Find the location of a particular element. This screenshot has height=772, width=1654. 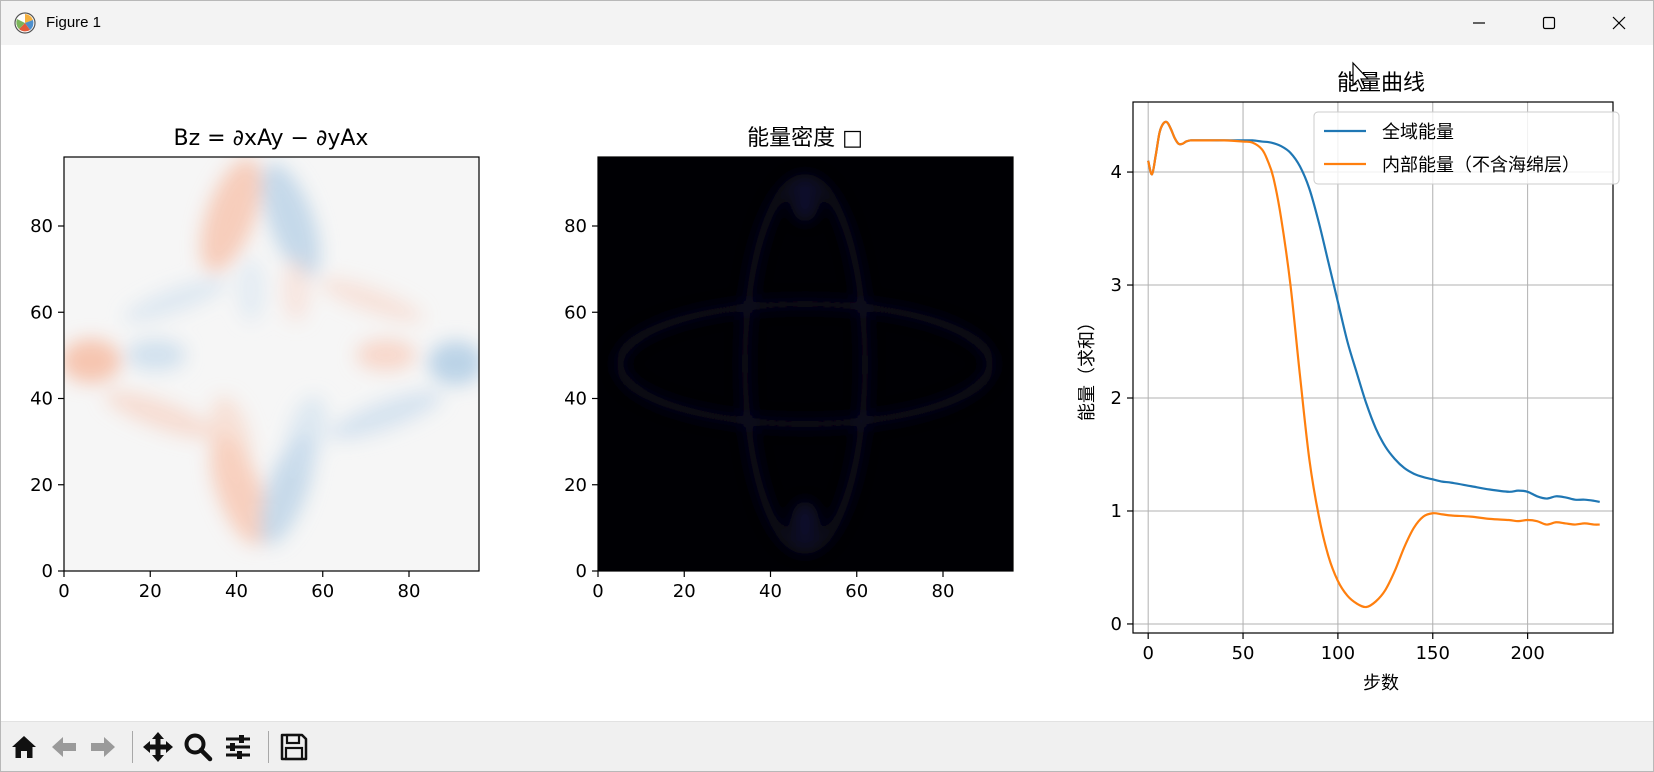

maximize-button is located at coordinates (1549, 23).